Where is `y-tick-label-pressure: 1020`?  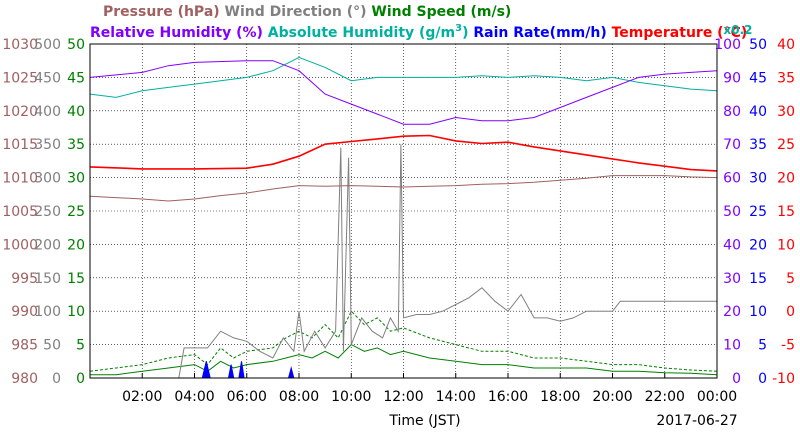 y-tick-label-pressure: 1020 is located at coordinates (20, 112).